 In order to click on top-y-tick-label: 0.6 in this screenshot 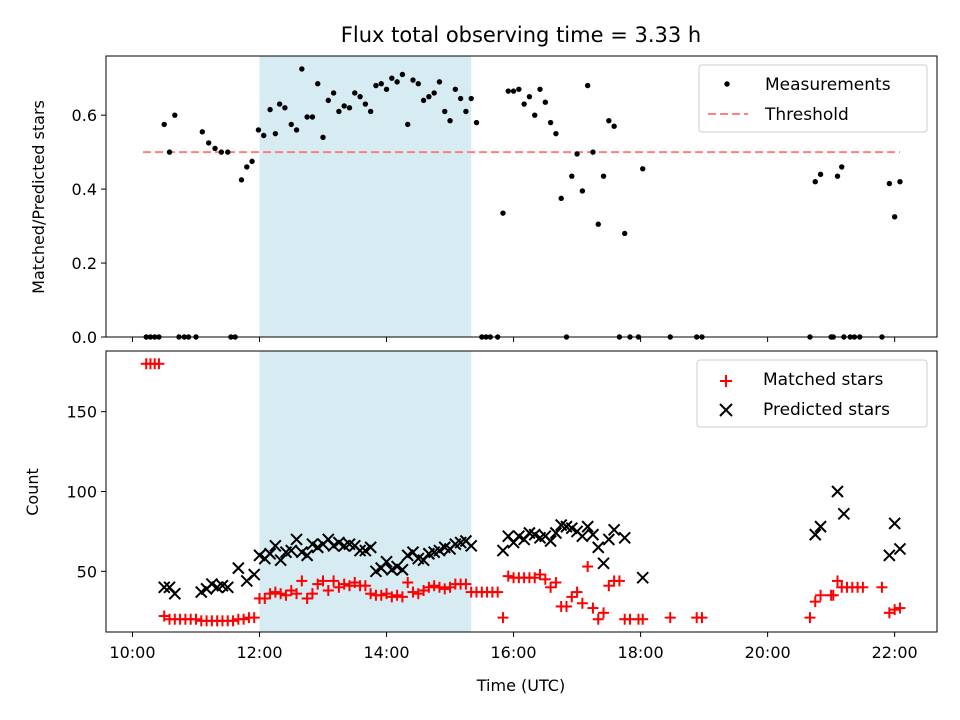, I will do `click(84, 115)`.